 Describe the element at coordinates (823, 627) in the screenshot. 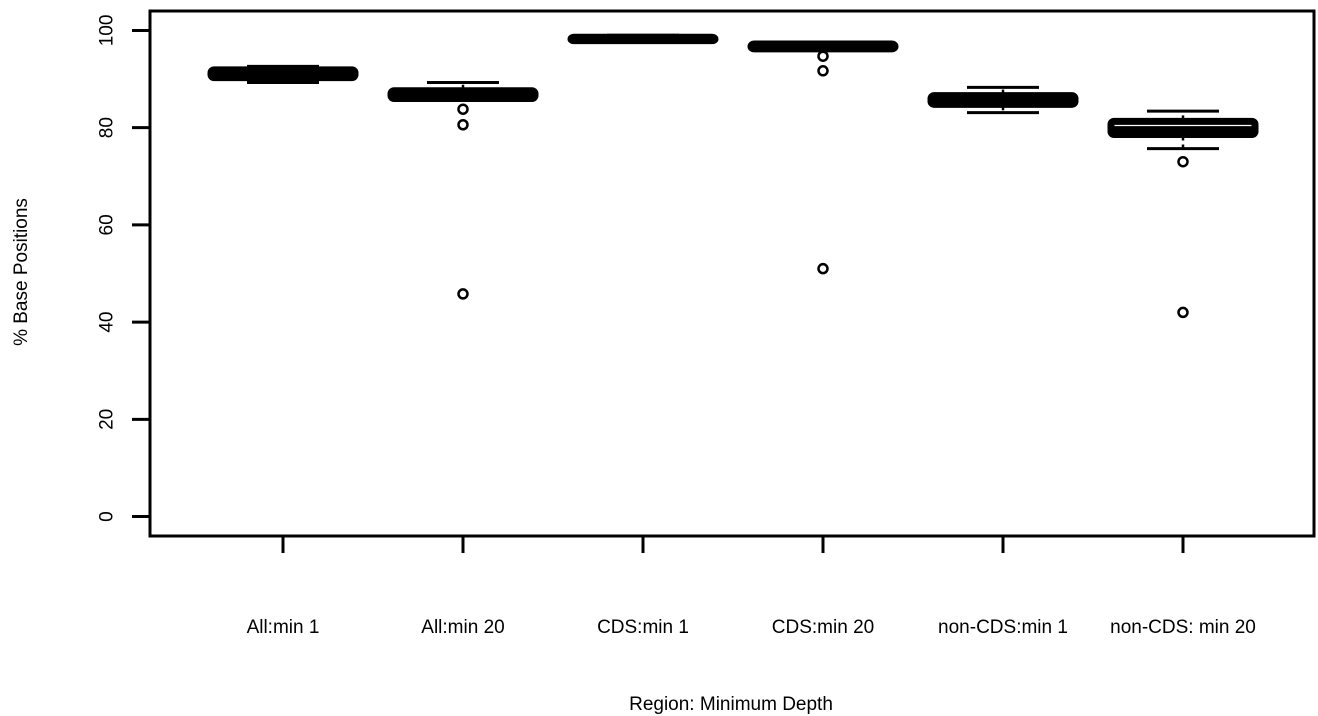

I see `x-tick-label: CDS:min 20` at that location.